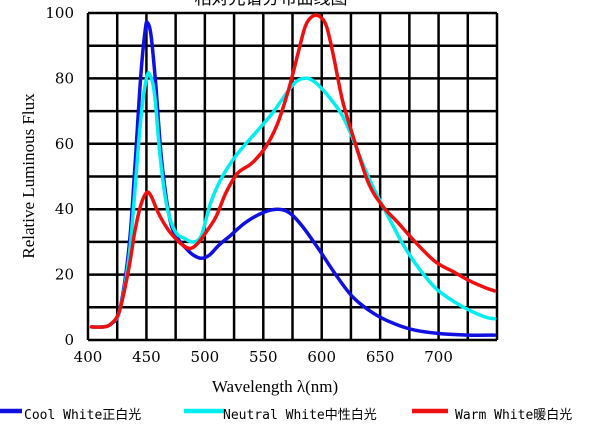 The height and width of the screenshot is (430, 600). Describe the element at coordinates (271, 4) in the screenshot. I see `chart-title: 相对光谱分布曲线图` at that location.